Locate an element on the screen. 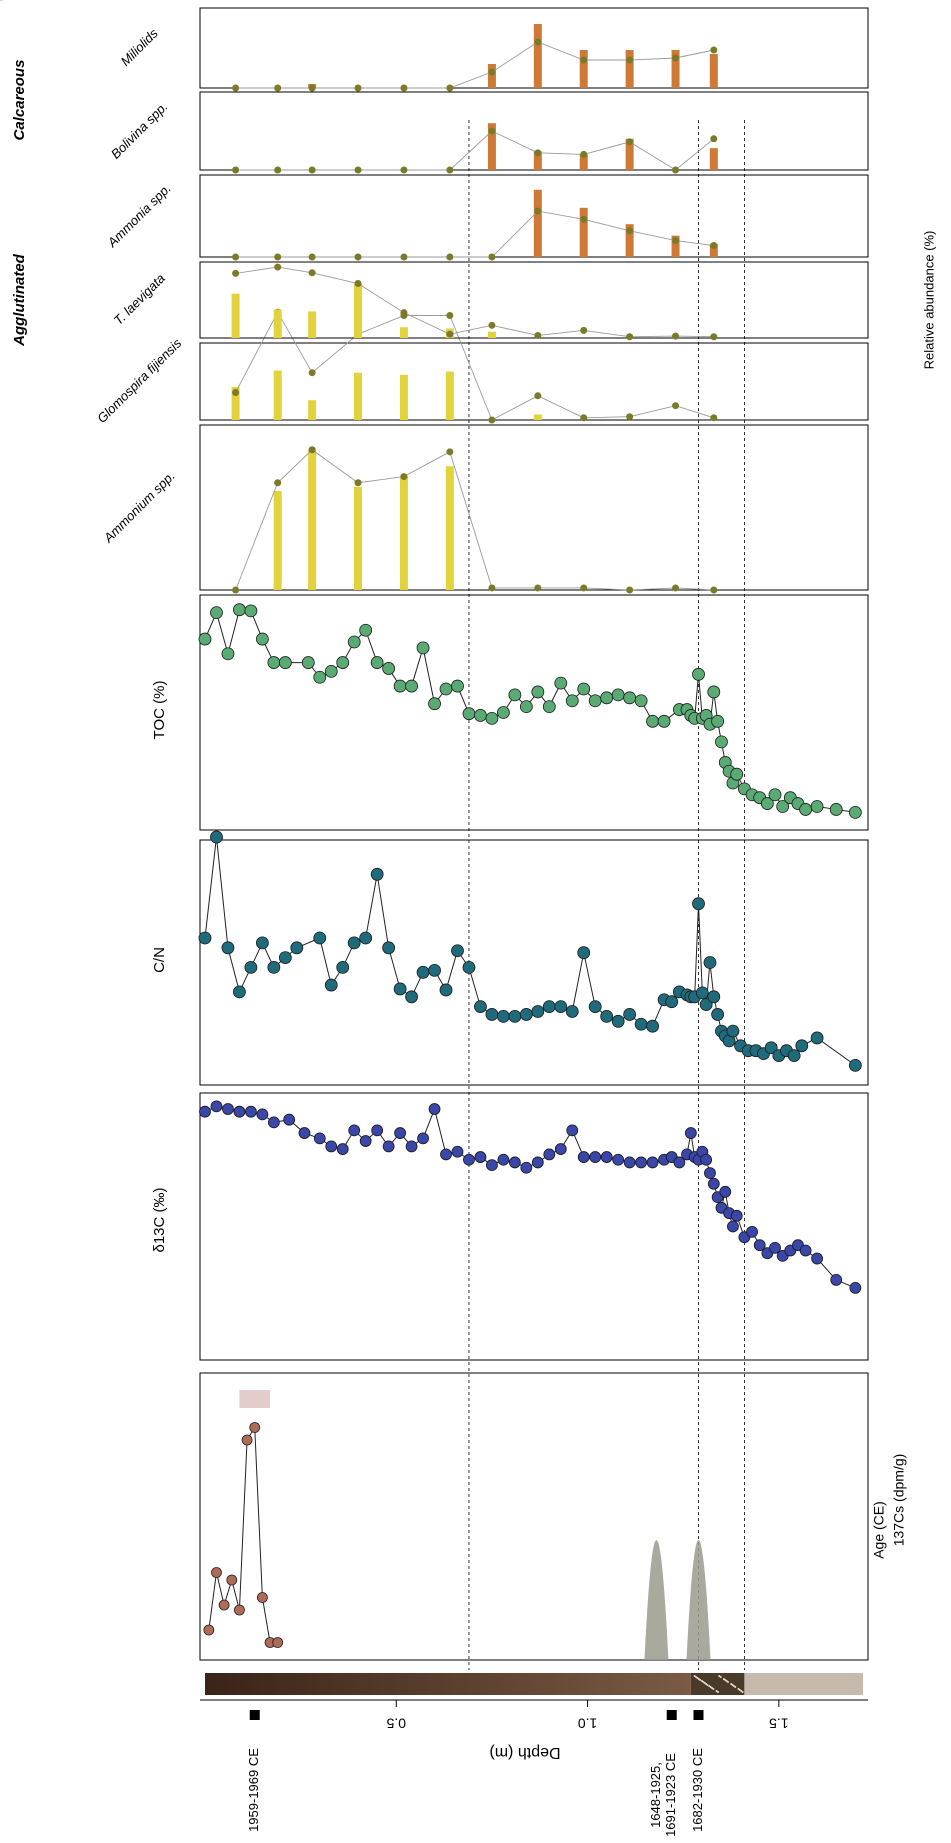 This screenshot has height=1843, width=951. age-marker-label: 1648-1925, is located at coordinates (655, 1795).